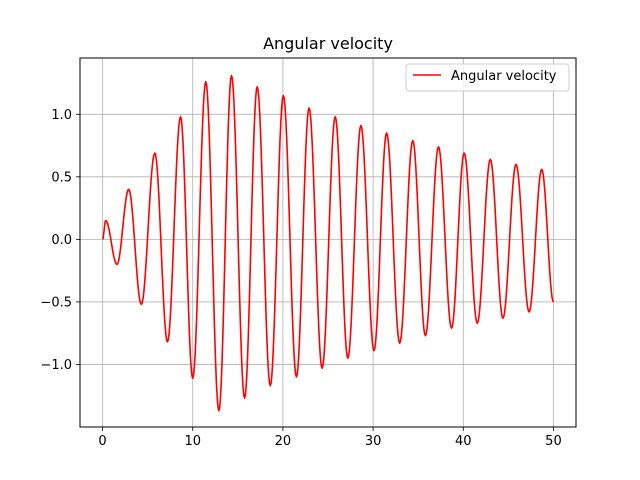 The width and height of the screenshot is (640, 480). What do you see at coordinates (328, 43) in the screenshot?
I see `chart-title: Angular velocity` at bounding box center [328, 43].